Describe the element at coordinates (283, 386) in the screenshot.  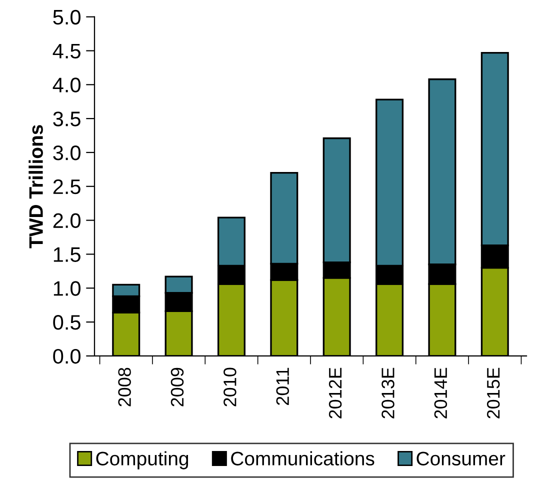
I see `x-tick-label: 2011` at that location.